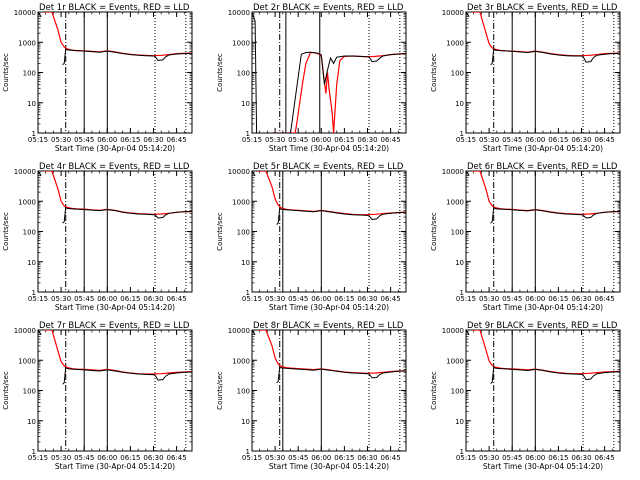  I want to click on chart-title: Det 1r BLACK = Events, RED = LLD, so click(114, 8).